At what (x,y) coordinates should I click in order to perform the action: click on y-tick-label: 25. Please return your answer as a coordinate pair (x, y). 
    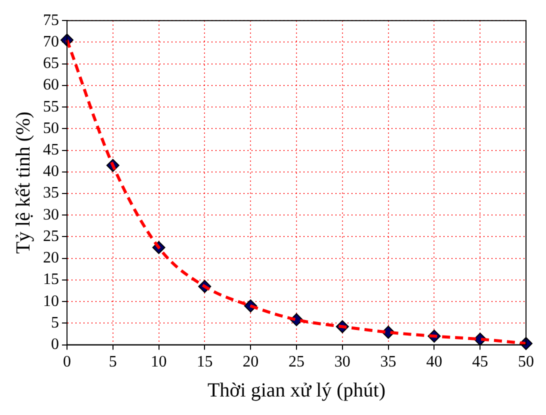
    Looking at the image, I should click on (51, 236).